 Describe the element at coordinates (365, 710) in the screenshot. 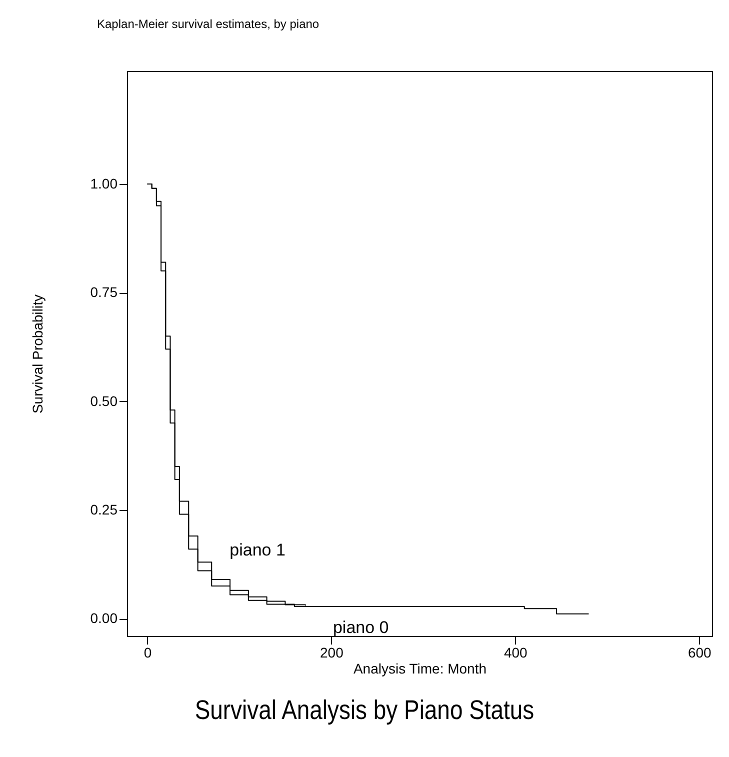

I see `text: Survival Analysis by Piano Status` at that location.